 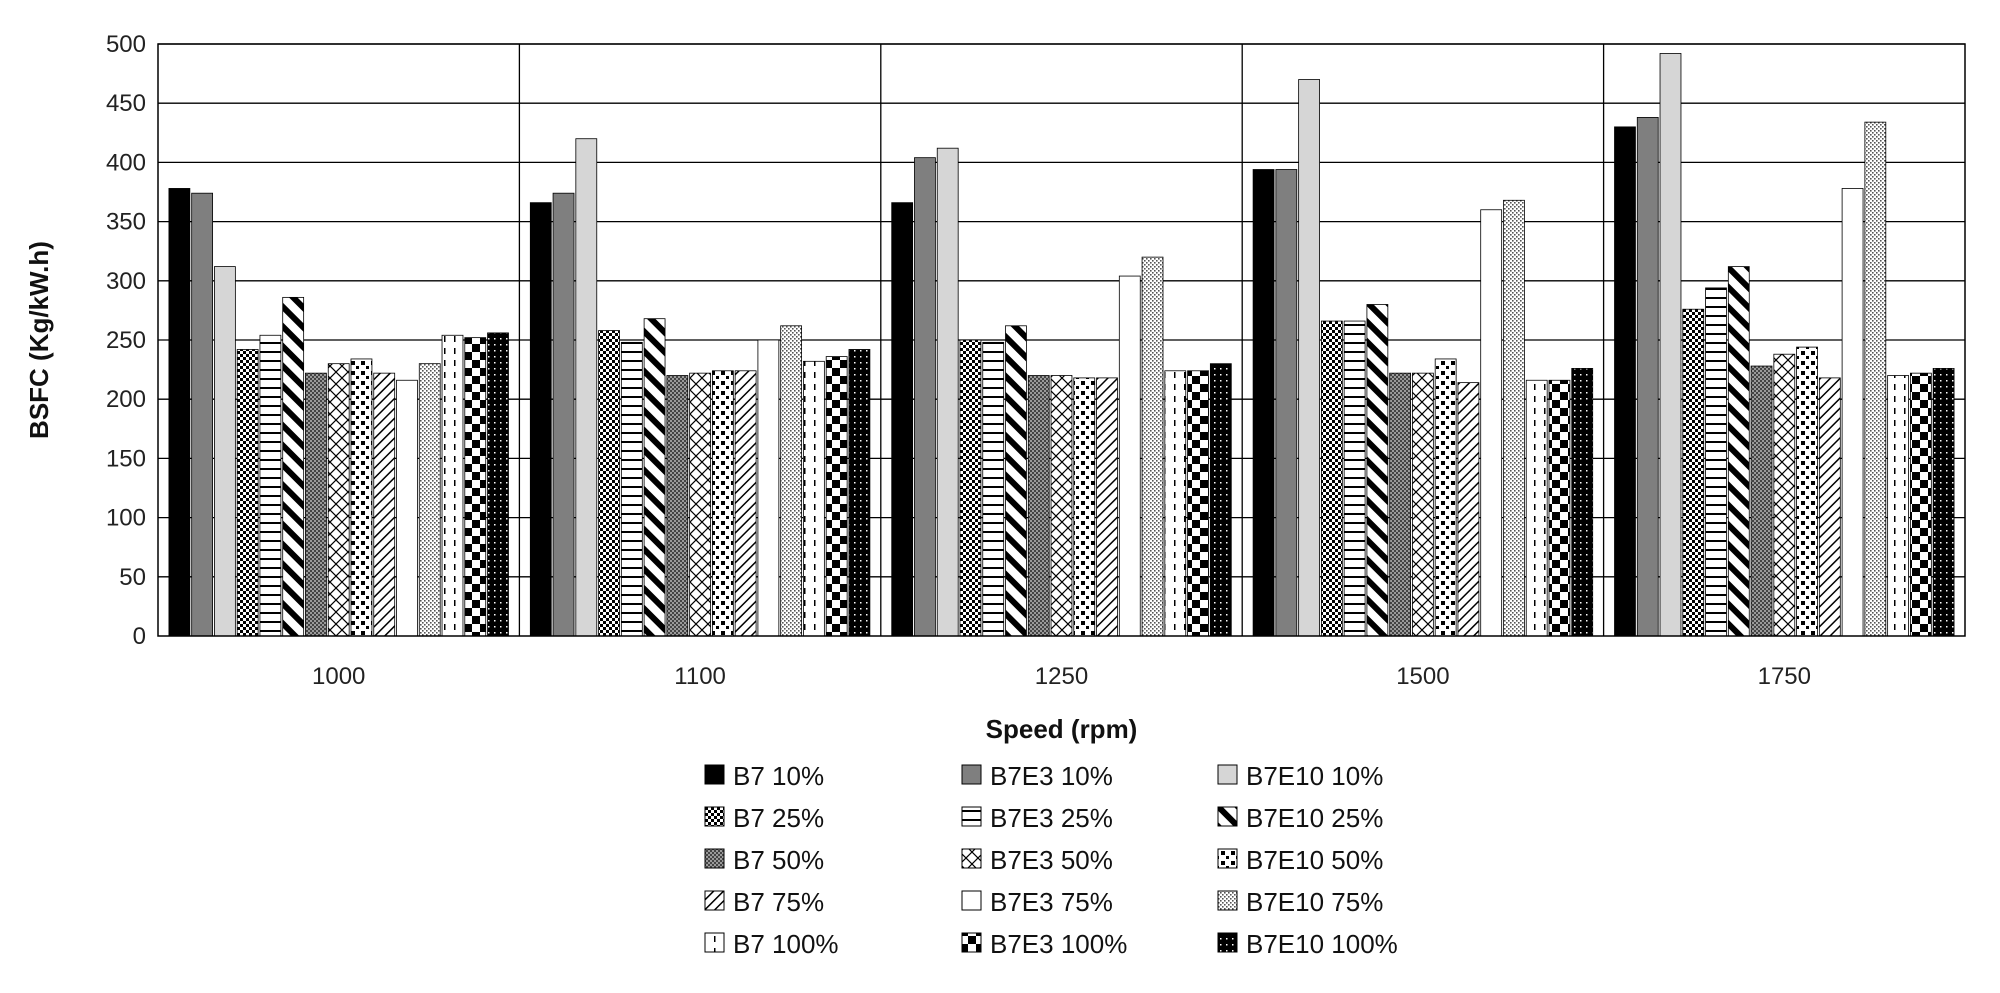 What do you see at coordinates (1061, 676) in the screenshot?
I see `x-tick-label: 1250` at bounding box center [1061, 676].